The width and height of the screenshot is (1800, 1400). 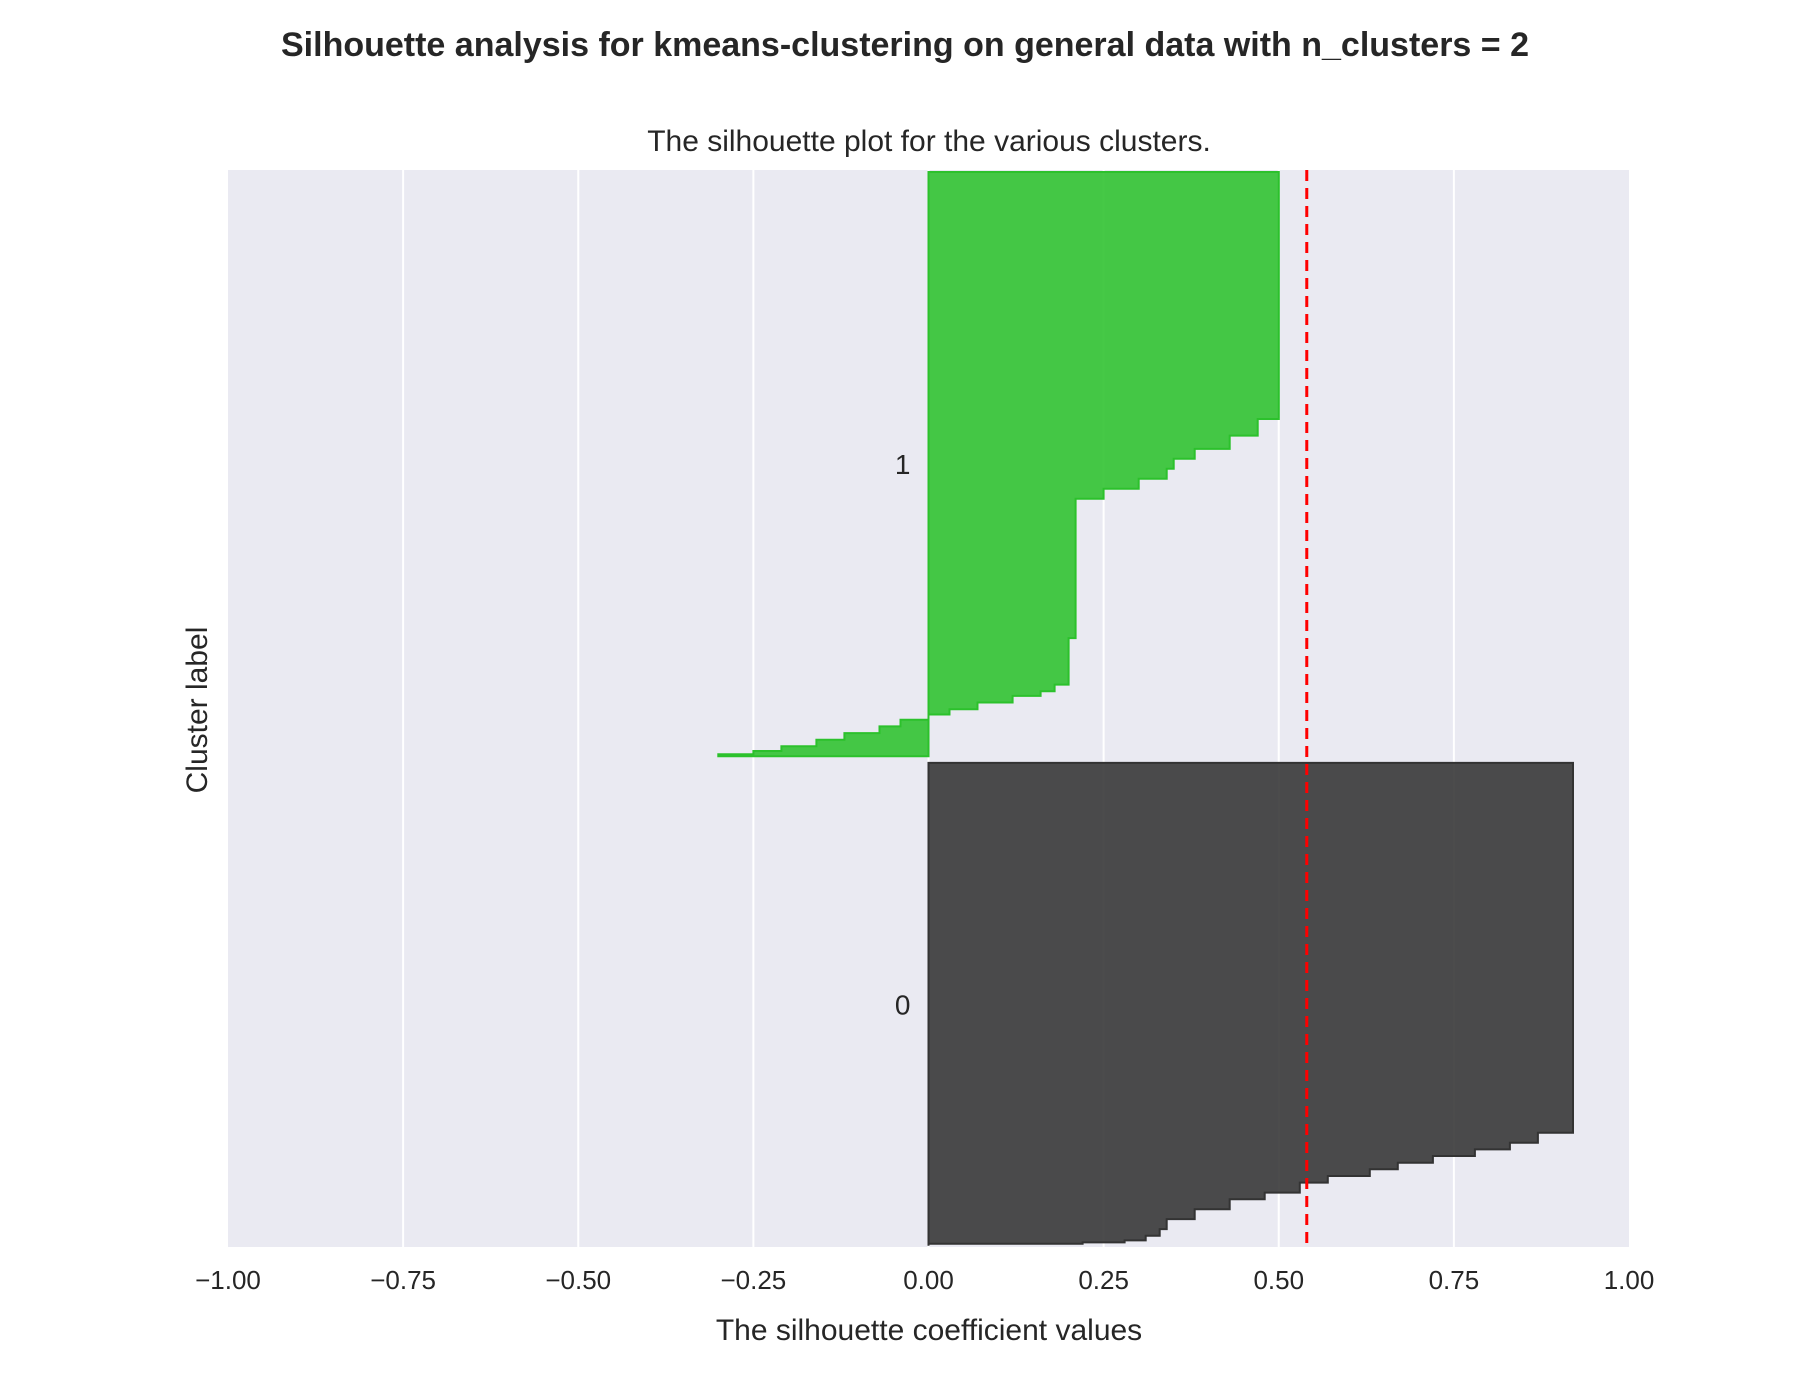 What do you see at coordinates (1278, 1280) in the screenshot?
I see `x-tick-label-6: 0.50` at bounding box center [1278, 1280].